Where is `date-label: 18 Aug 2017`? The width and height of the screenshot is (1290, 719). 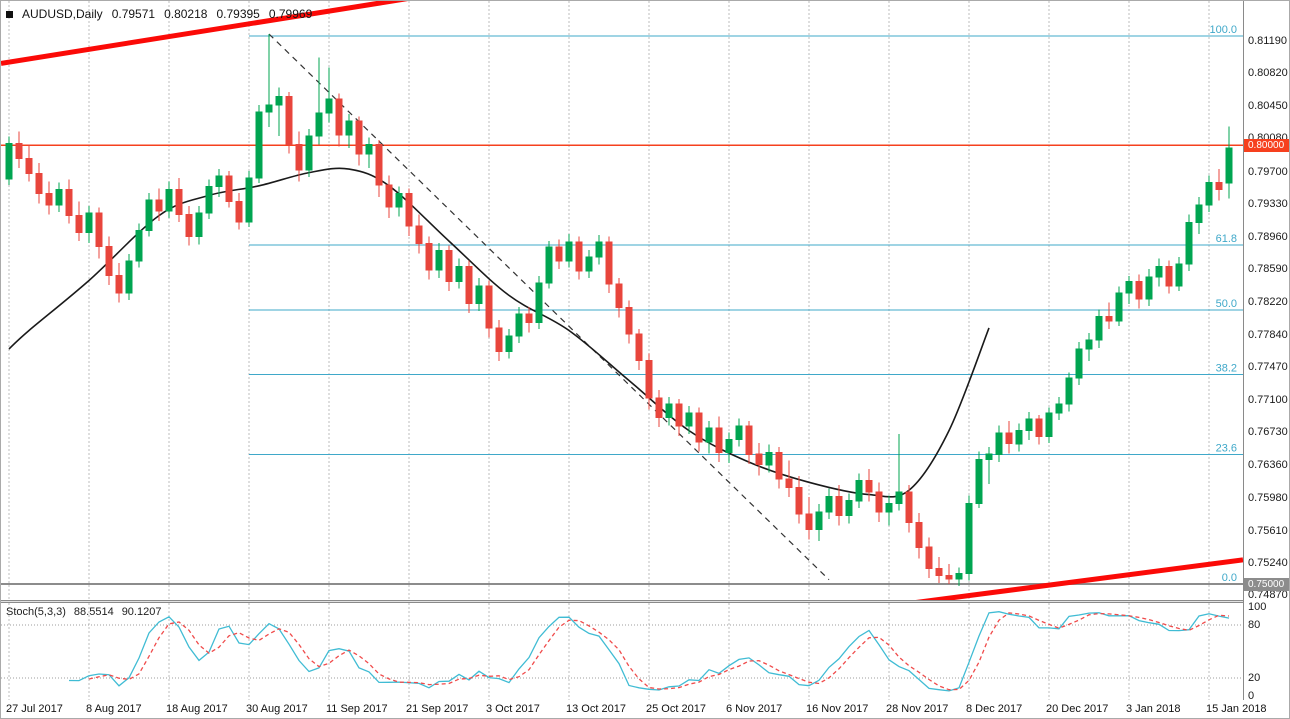
date-label: 18 Aug 2017 is located at coordinates (197, 709).